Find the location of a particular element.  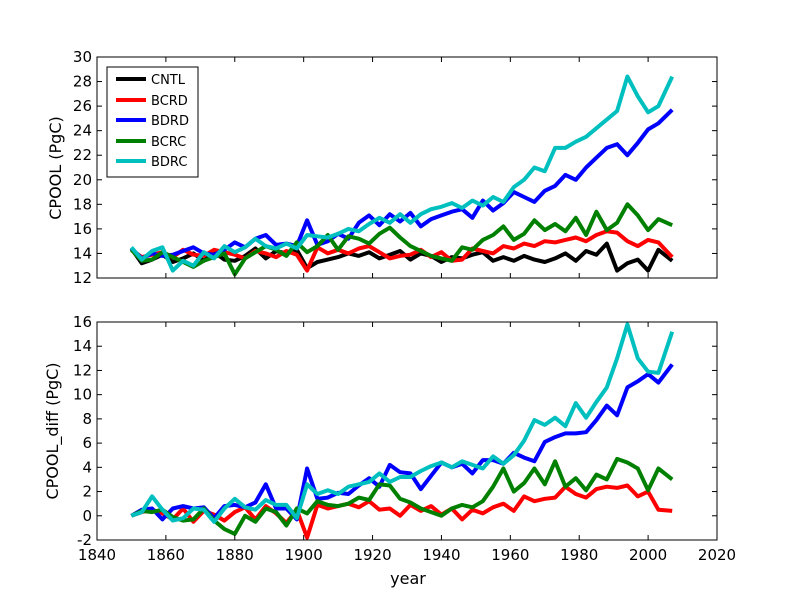

bottom-ytick-label: -2 is located at coordinates (84, 540).